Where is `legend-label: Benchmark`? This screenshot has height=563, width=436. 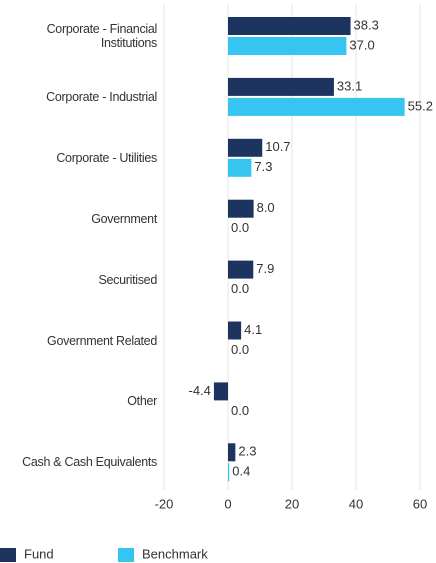 legend-label: Benchmark is located at coordinates (175, 553).